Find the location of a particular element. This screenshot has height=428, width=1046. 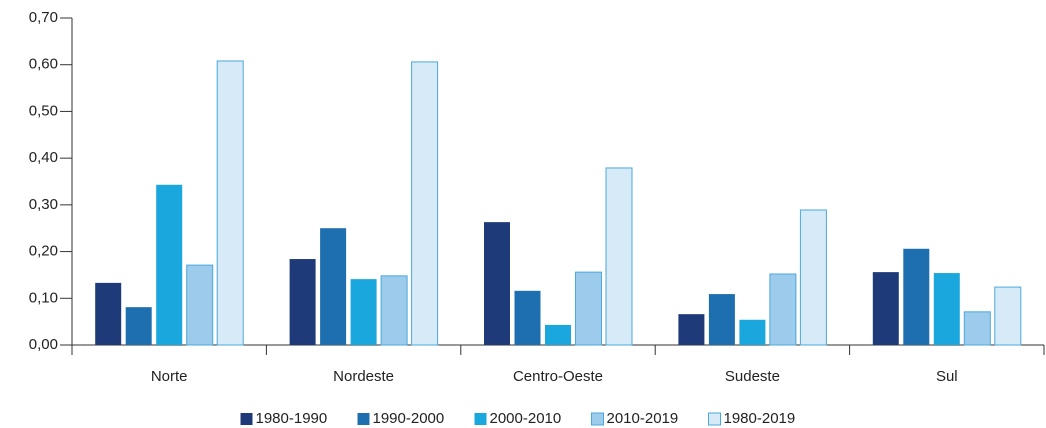

legend-label: 2010-2019 is located at coordinates (643, 418).